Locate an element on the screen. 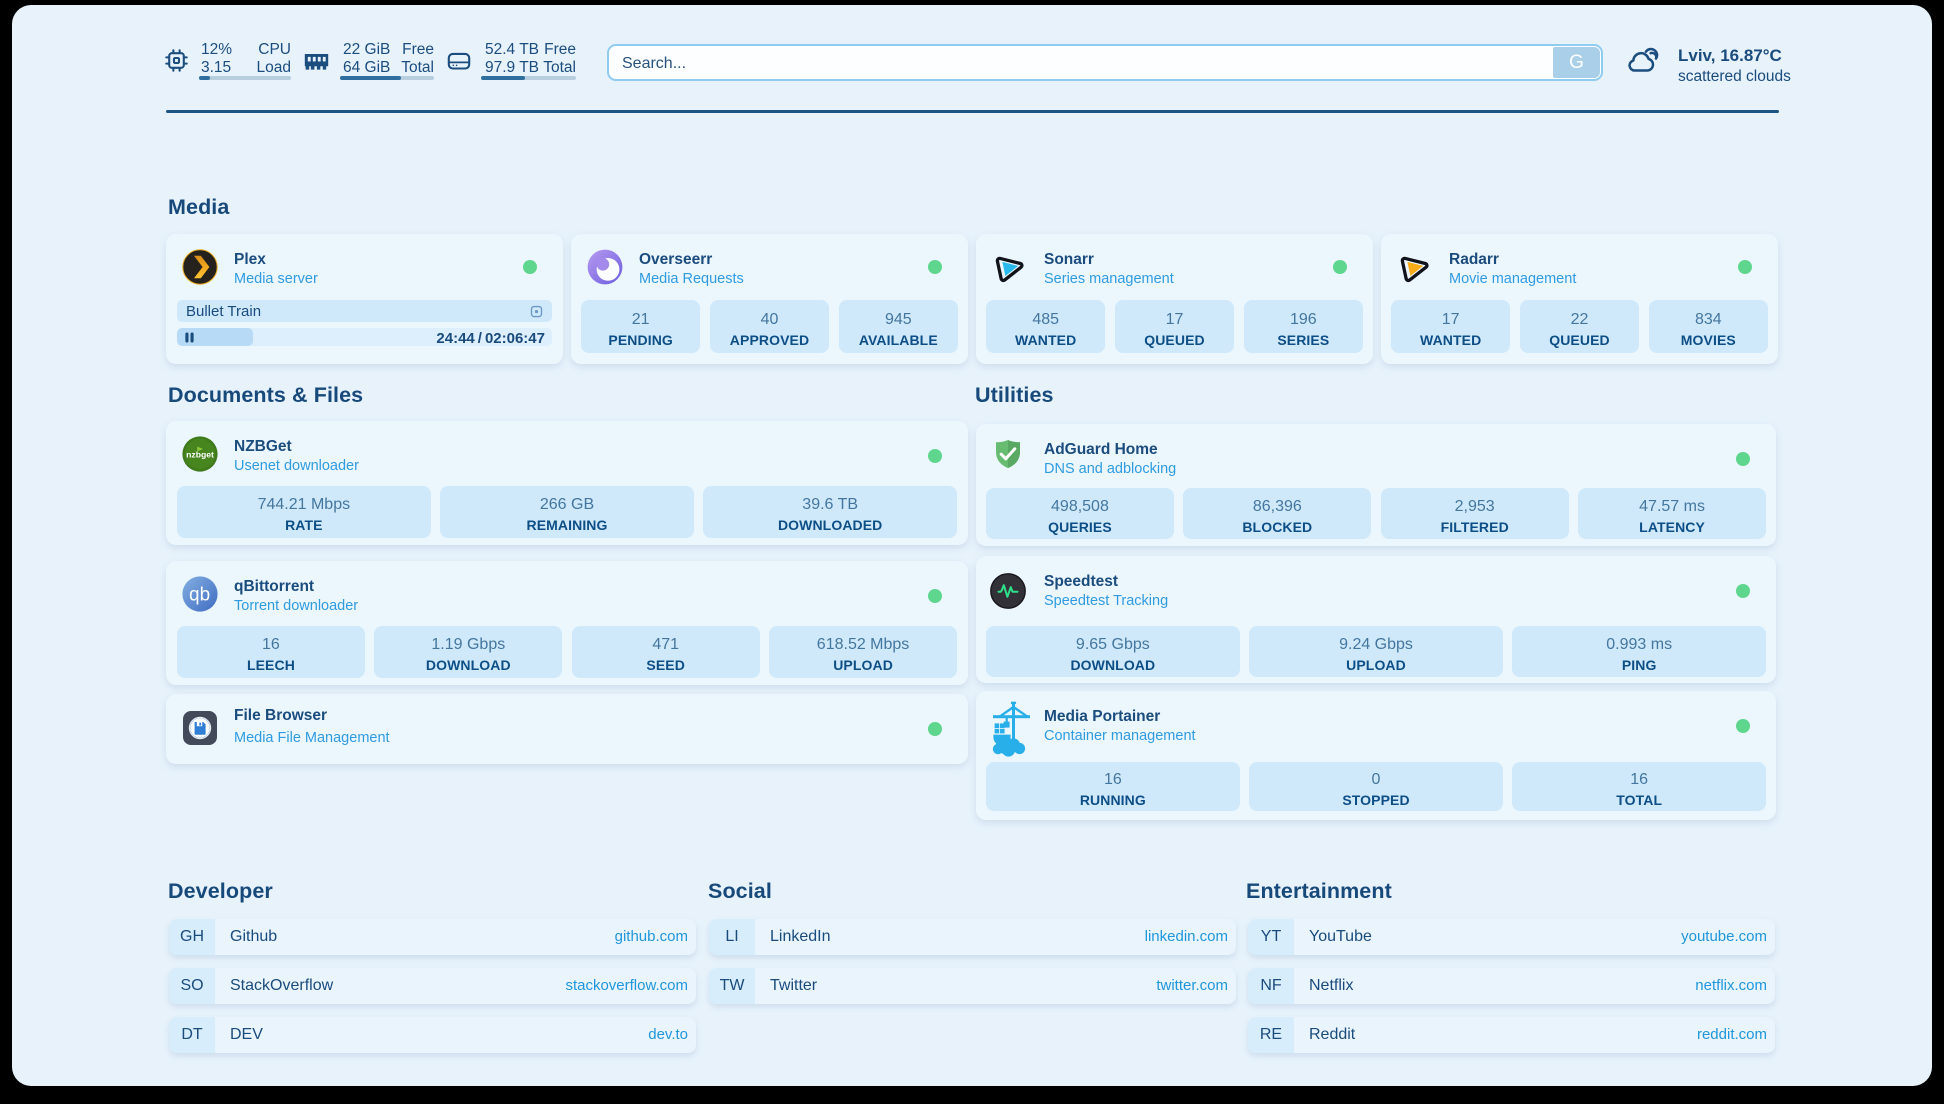 Image resolution: width=1944 pixels, height=1104 pixels. svg-text: nzbget is located at coordinates (200, 455).